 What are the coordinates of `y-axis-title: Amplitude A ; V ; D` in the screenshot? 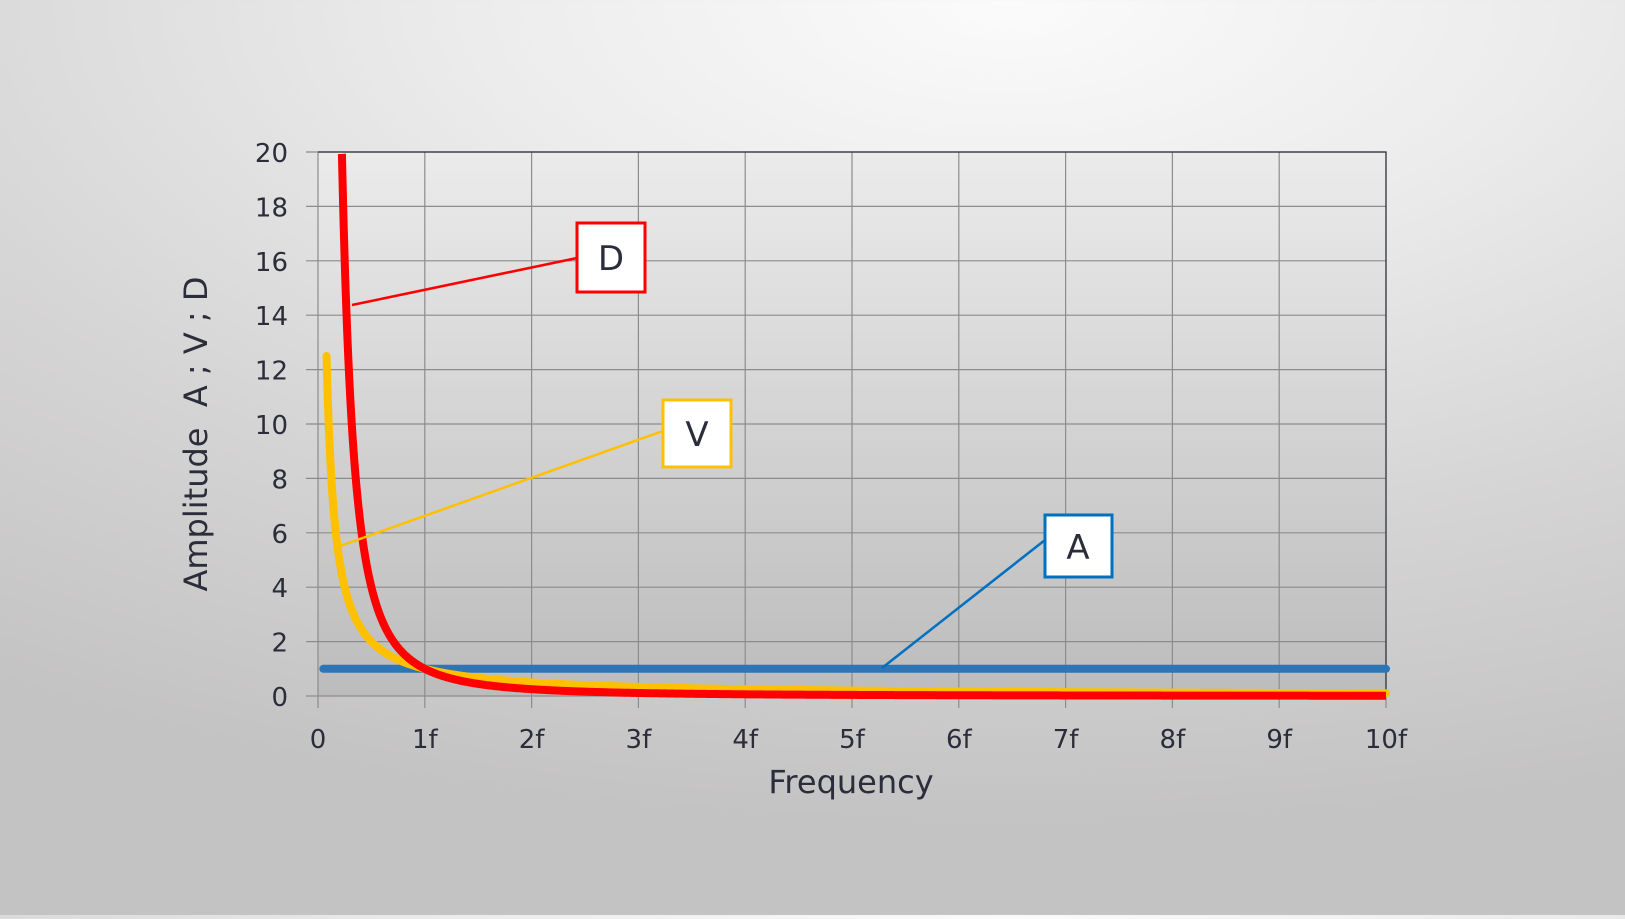 It's located at (196, 434).